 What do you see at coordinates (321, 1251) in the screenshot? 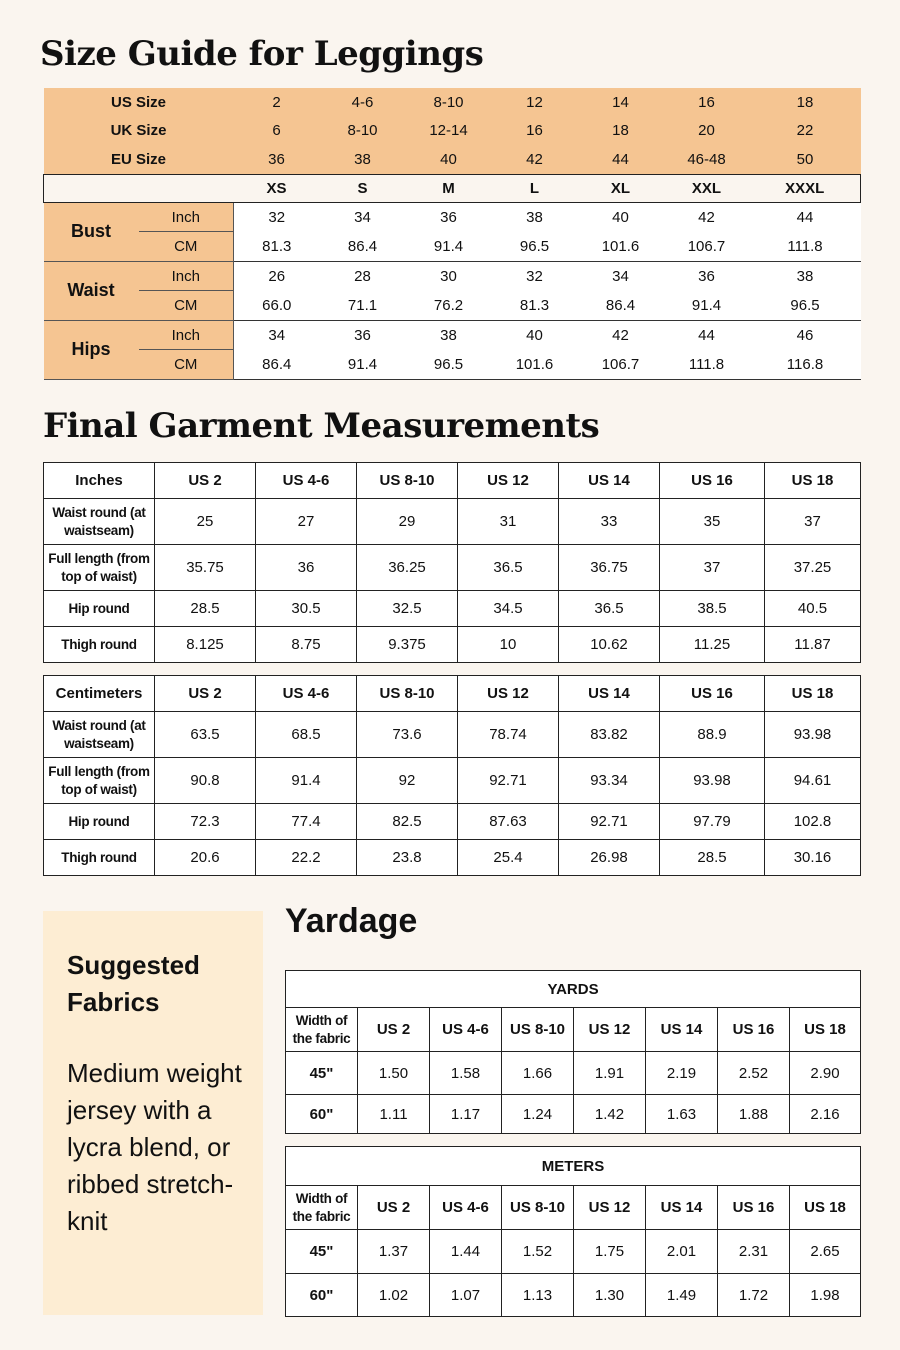
I see `fabric-width: 45"` at bounding box center [321, 1251].